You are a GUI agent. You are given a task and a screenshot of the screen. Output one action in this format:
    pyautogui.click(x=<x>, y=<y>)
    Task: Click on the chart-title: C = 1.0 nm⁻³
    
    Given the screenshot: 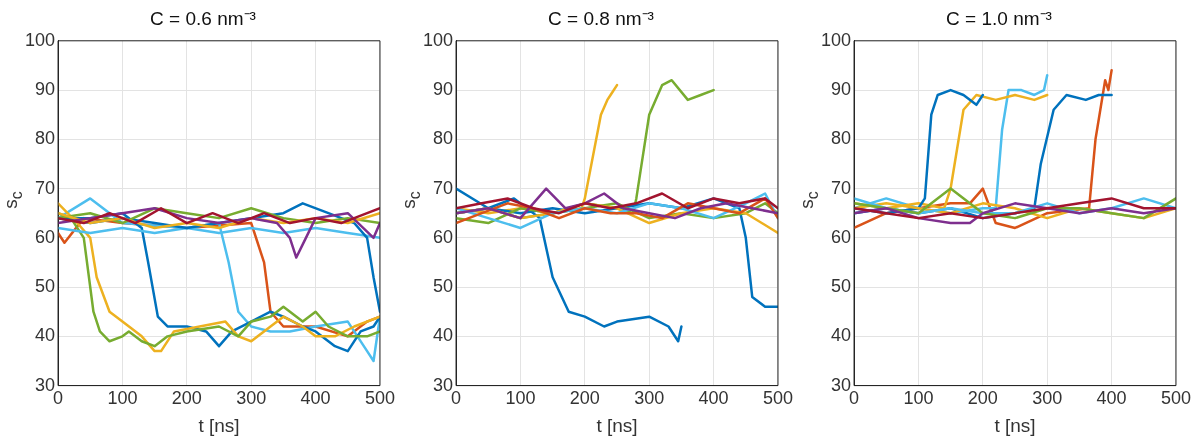 What is the action you would take?
    pyautogui.click(x=999, y=18)
    